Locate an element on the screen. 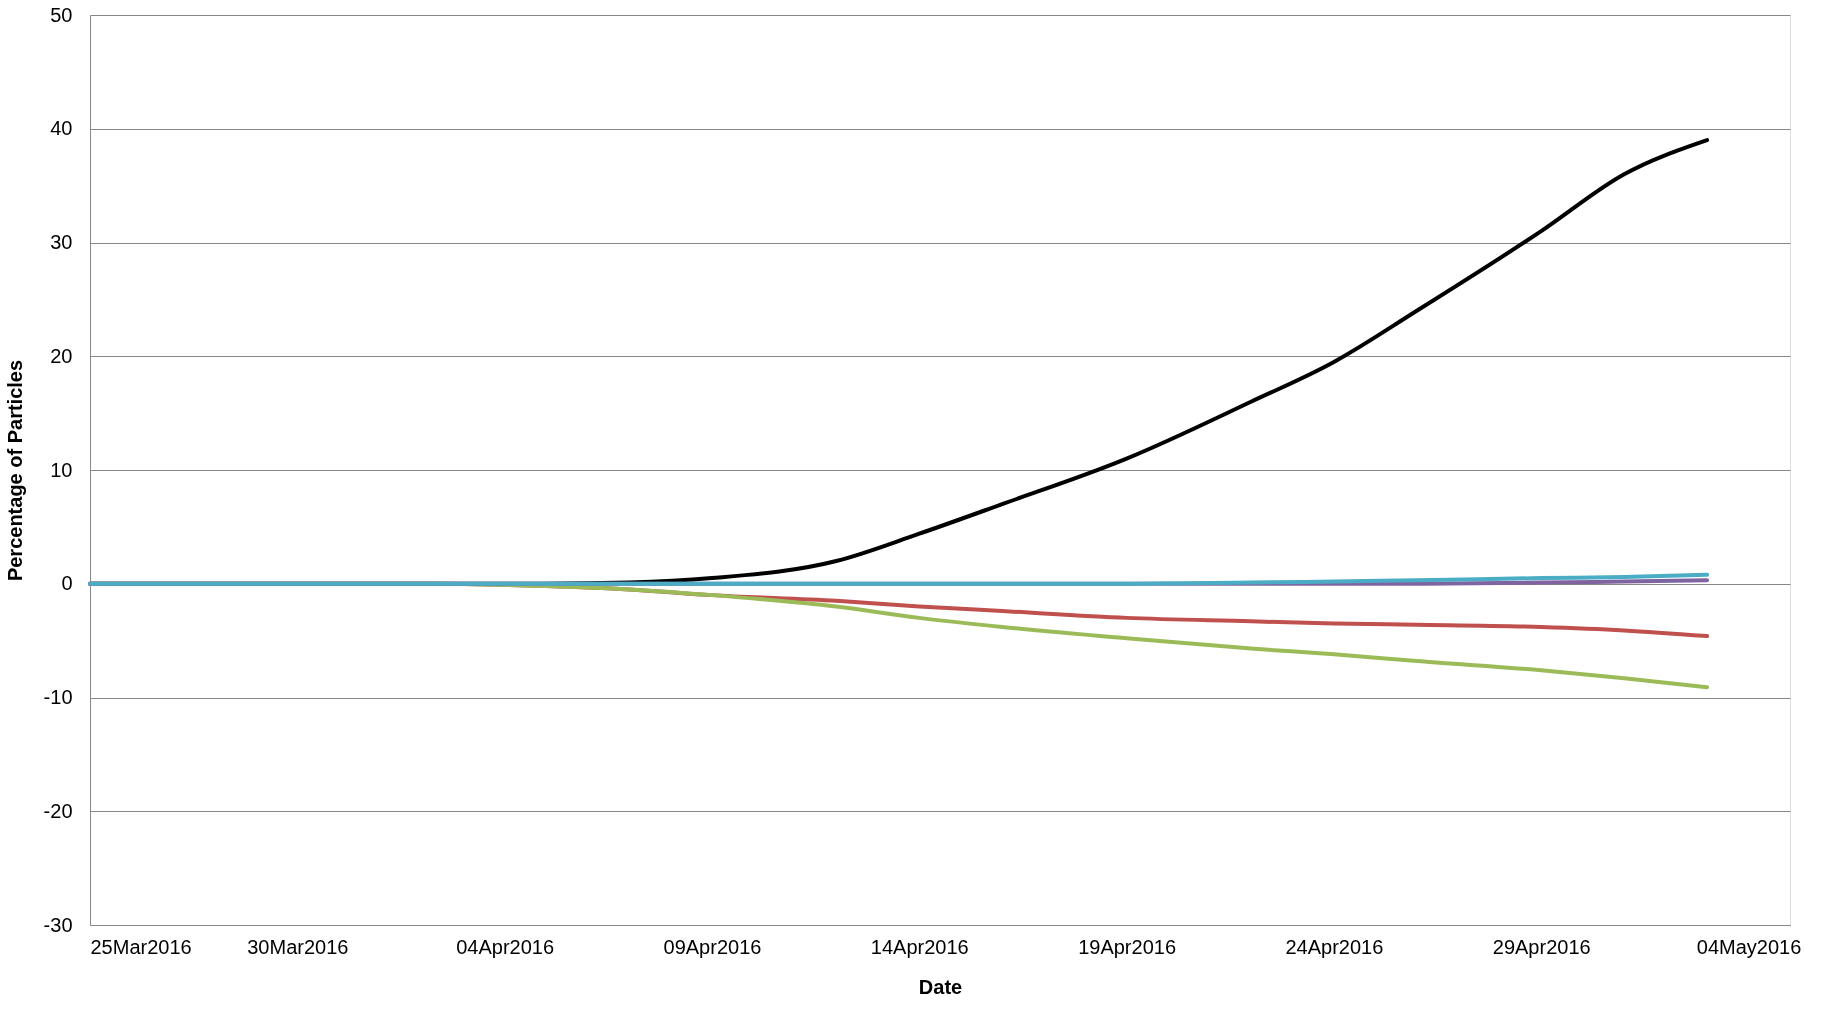 This screenshot has width=1841, height=1031. x-tick-label: 04Apr2016 is located at coordinates (505, 946).